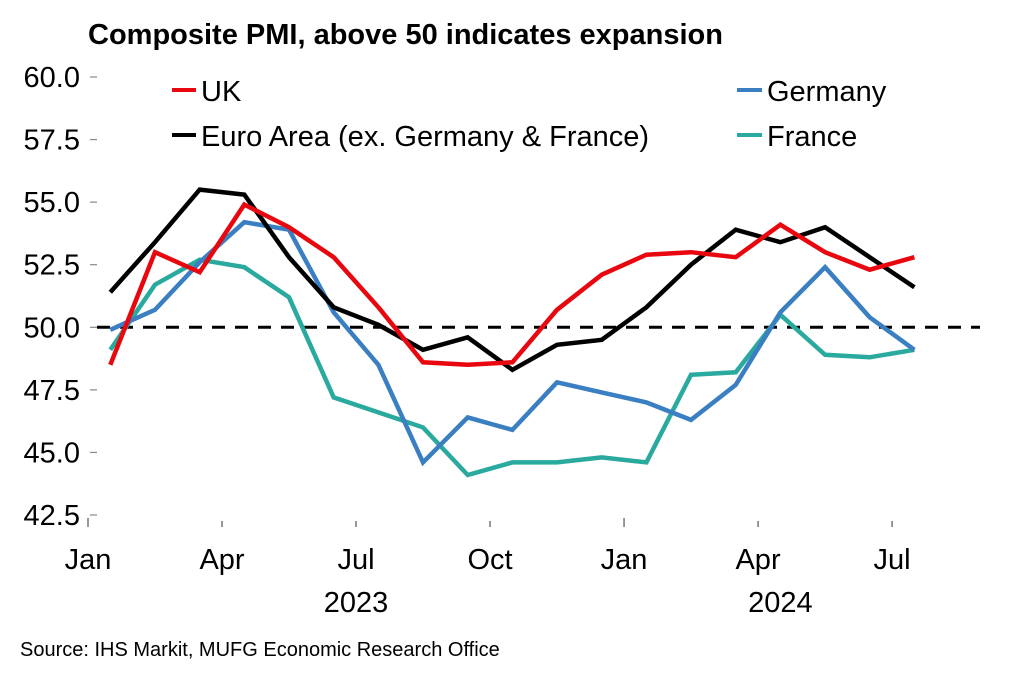 This screenshot has width=1022, height=681. What do you see at coordinates (52, 78) in the screenshot?
I see `y-tick-label: 60.0` at bounding box center [52, 78].